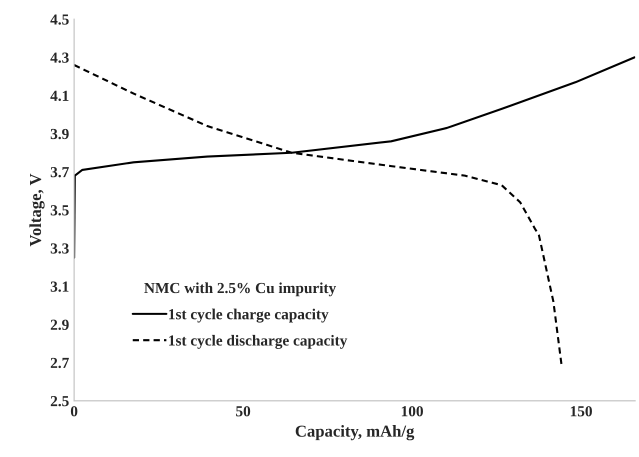 Image resolution: width=639 pixels, height=457 pixels. What do you see at coordinates (59, 325) in the screenshot?
I see `y-tick-label: 2.9` at bounding box center [59, 325].